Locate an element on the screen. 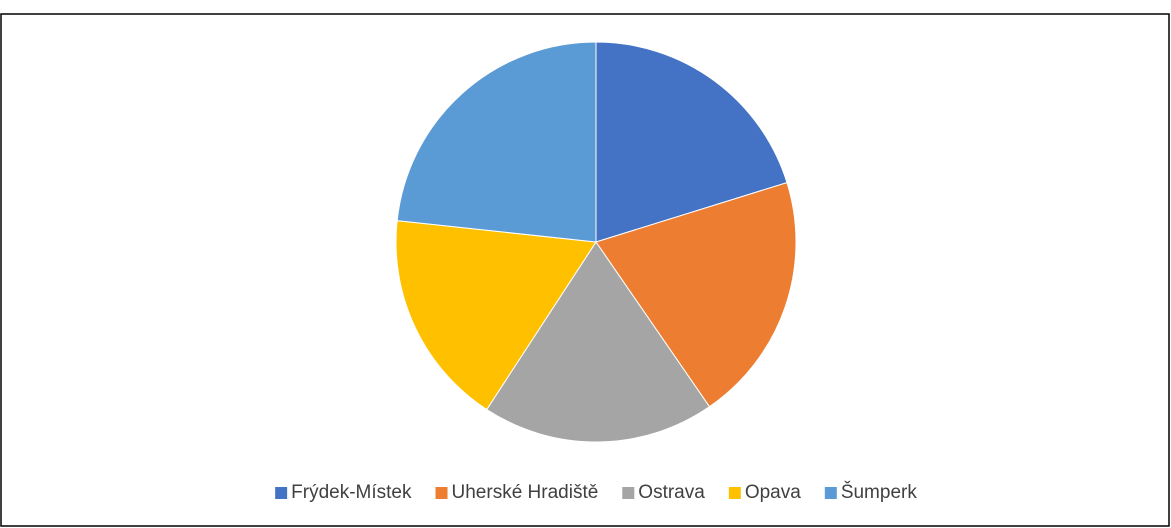 The height and width of the screenshot is (528, 1171). legend-label: Ostrava is located at coordinates (671, 492).